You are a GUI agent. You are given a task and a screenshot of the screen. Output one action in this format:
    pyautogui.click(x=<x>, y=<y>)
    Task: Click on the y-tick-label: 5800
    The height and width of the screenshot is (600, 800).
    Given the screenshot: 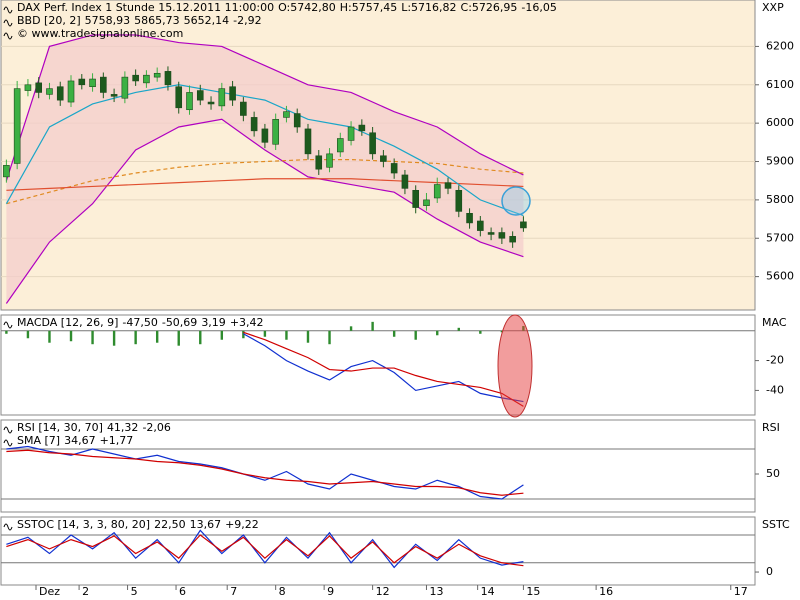 What is the action you would take?
    pyautogui.click(x=780, y=199)
    